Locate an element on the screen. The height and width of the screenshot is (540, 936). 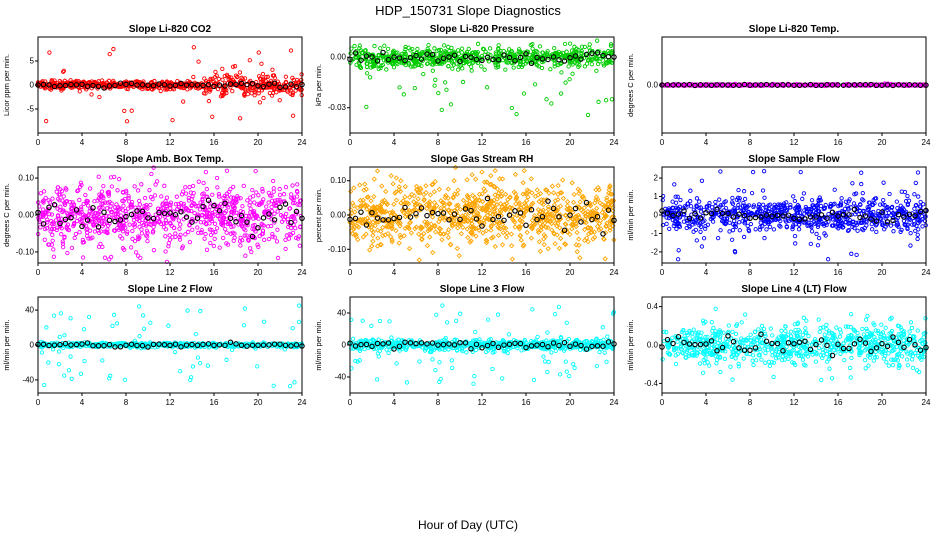
subplot-title: Slope Line 4 (LT) Flow is located at coordinates (794, 289).